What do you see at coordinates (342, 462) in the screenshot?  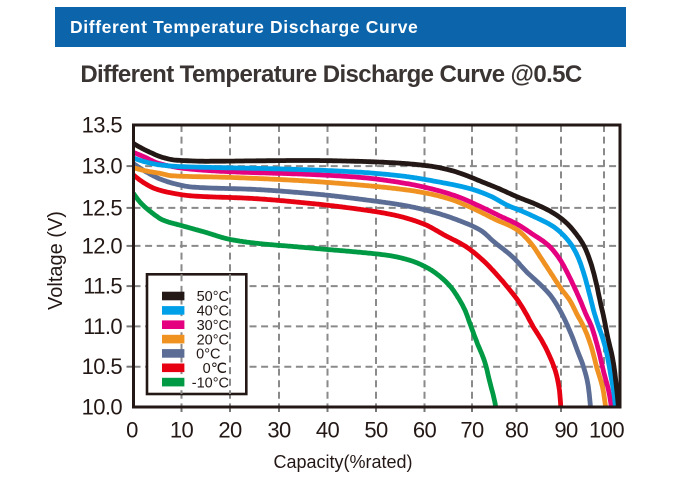 I see `svg-text: Capacity(%rated)` at bounding box center [342, 462].